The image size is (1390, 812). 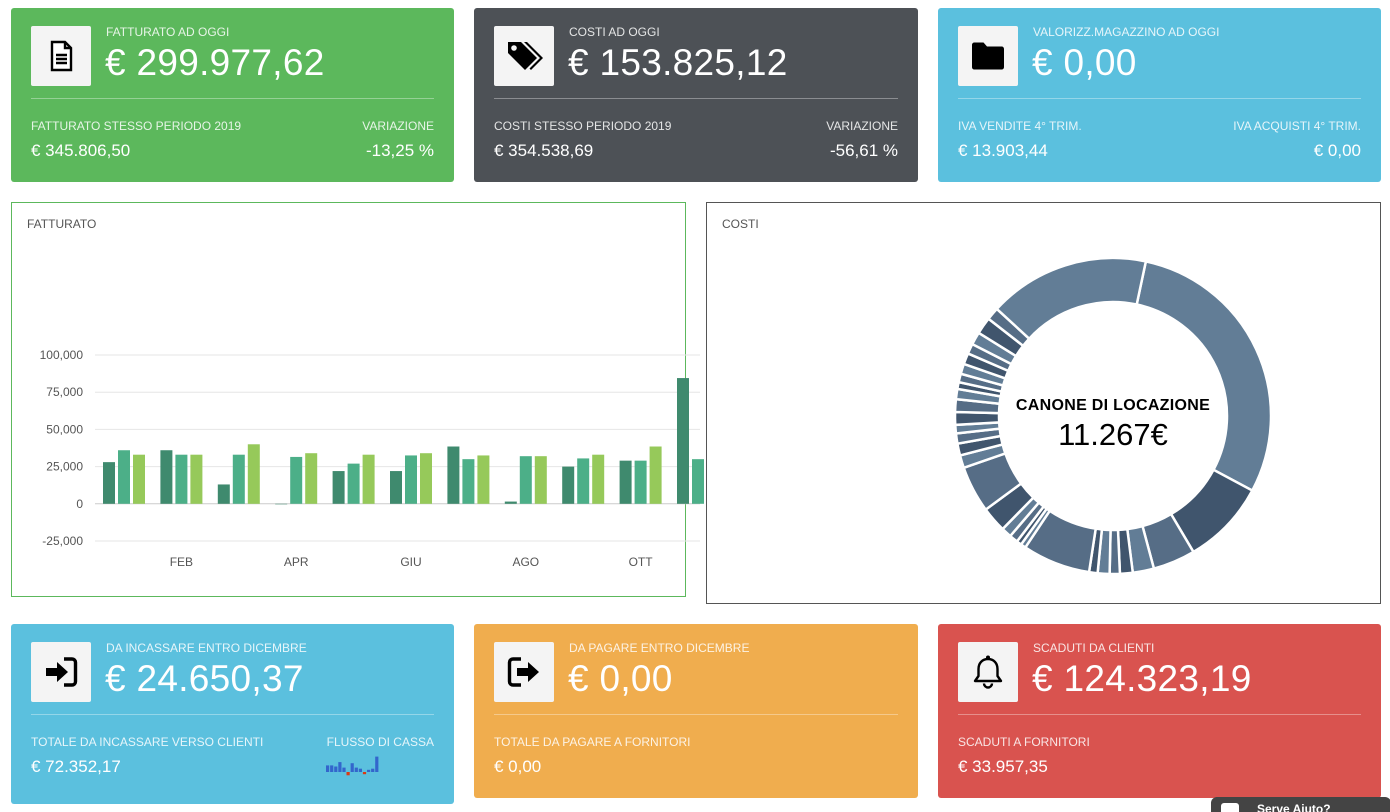 I want to click on y-tick-label: 25,000, so click(x=64, y=467).